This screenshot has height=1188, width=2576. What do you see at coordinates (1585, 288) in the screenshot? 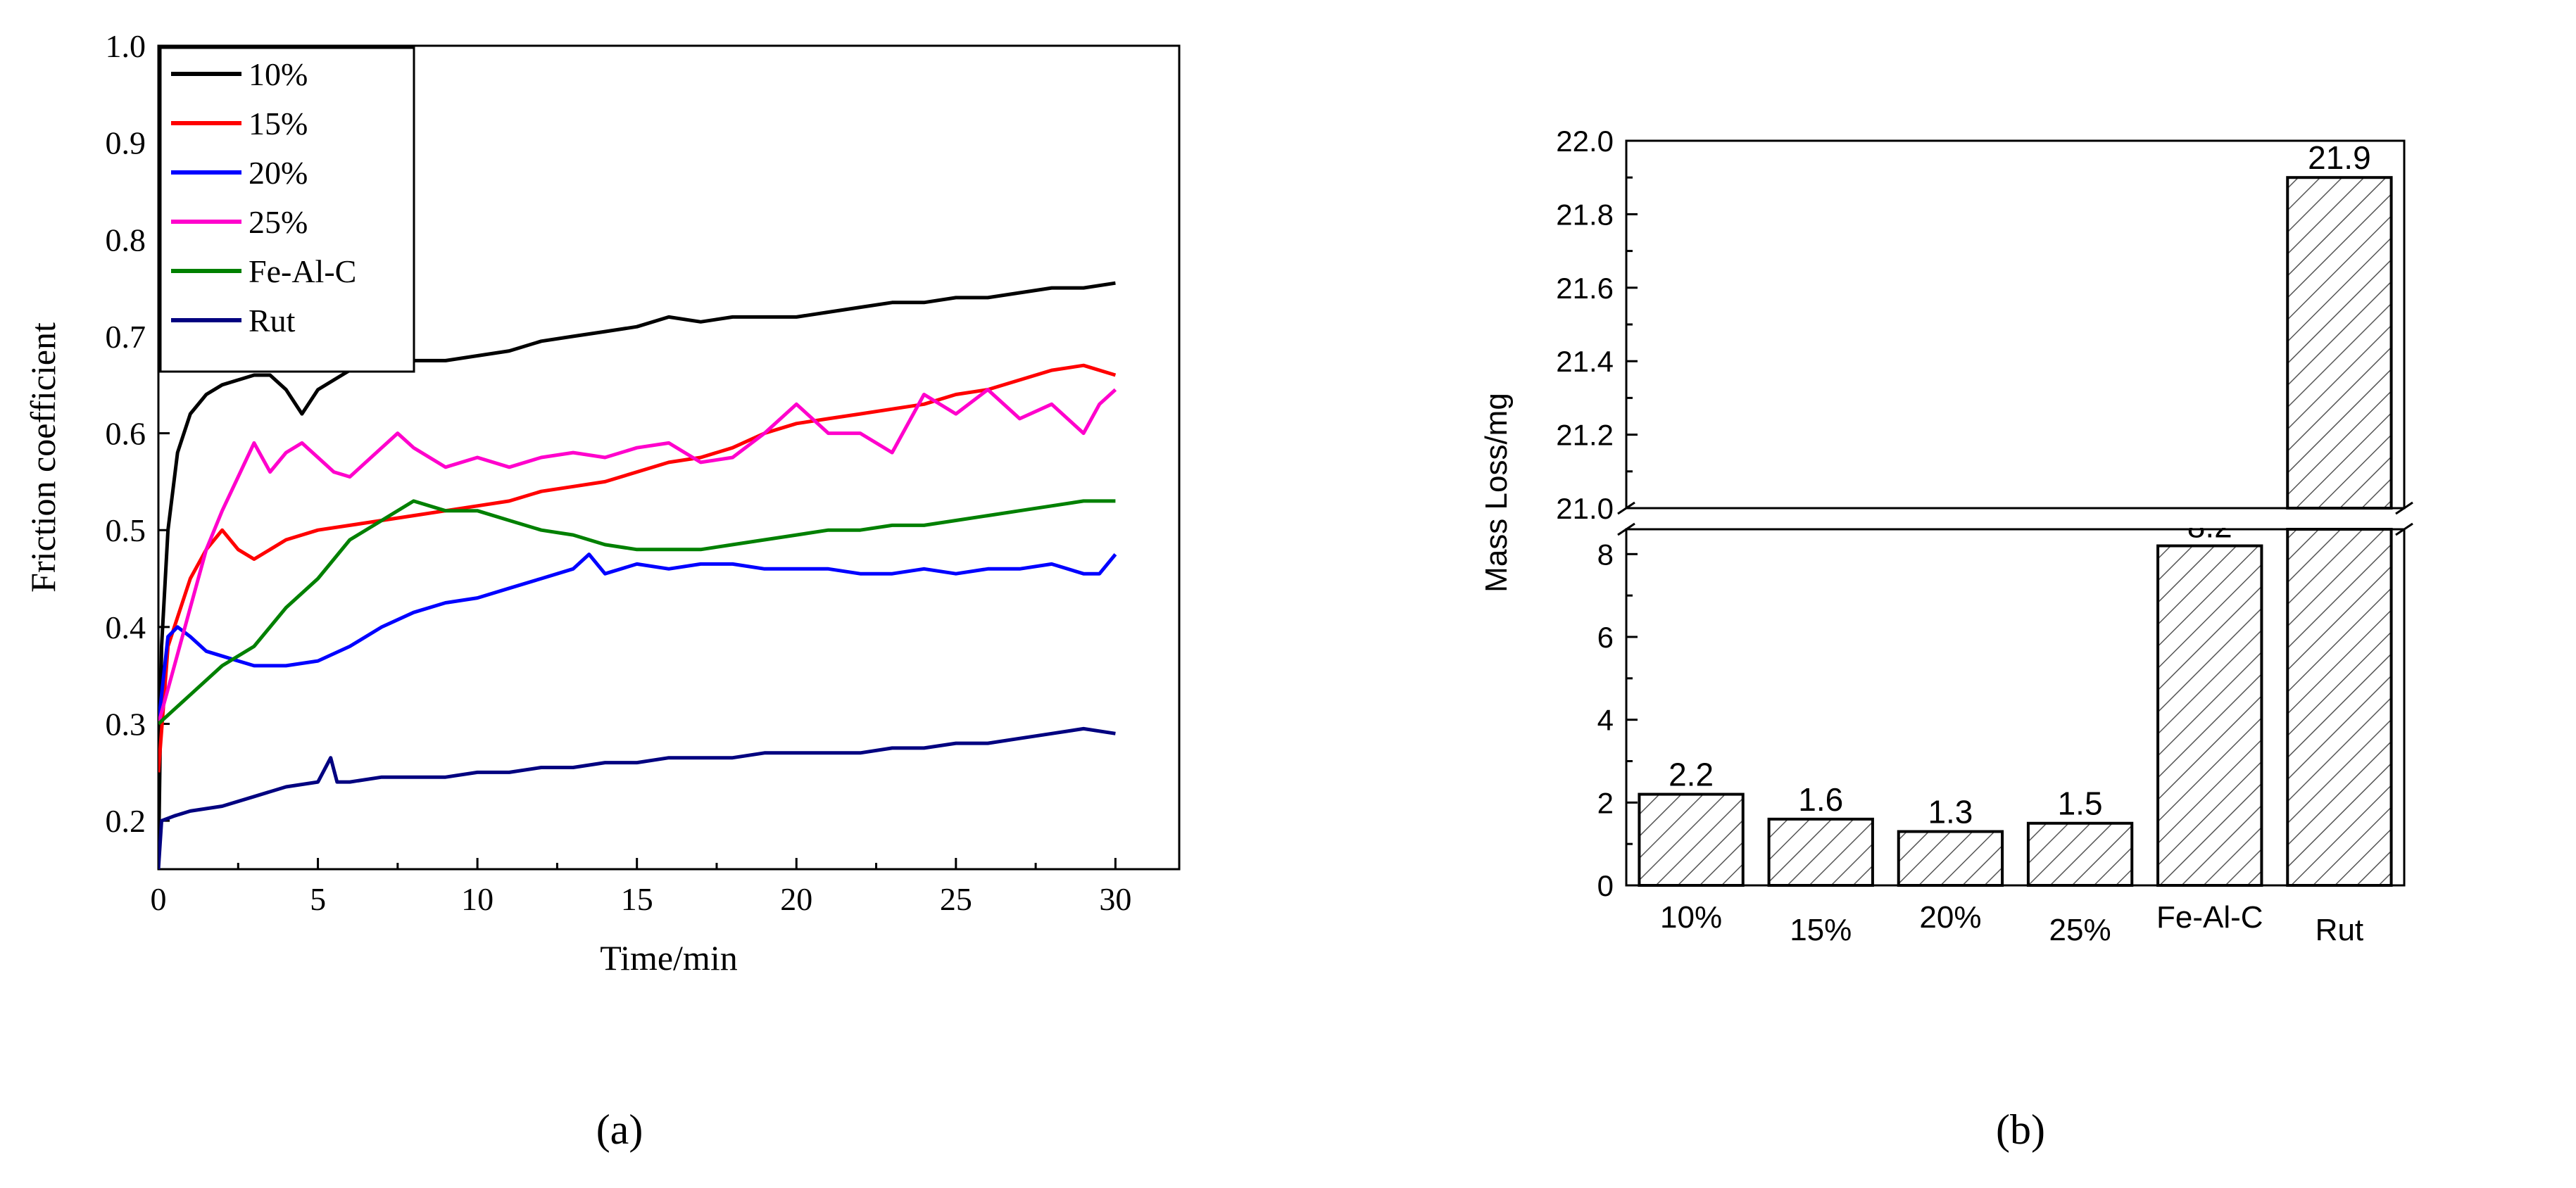
I see `y-tick-label-b: 21.6` at bounding box center [1585, 288].